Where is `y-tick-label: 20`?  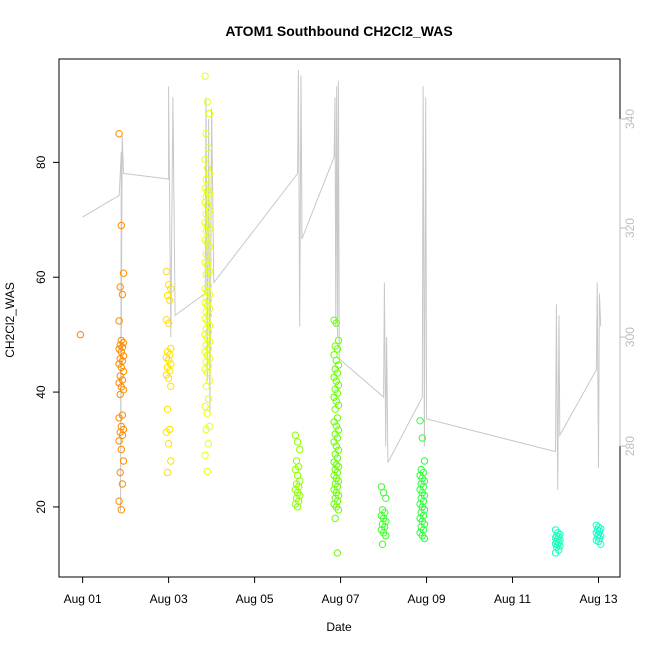 y-tick-label: 20 is located at coordinates (41, 507).